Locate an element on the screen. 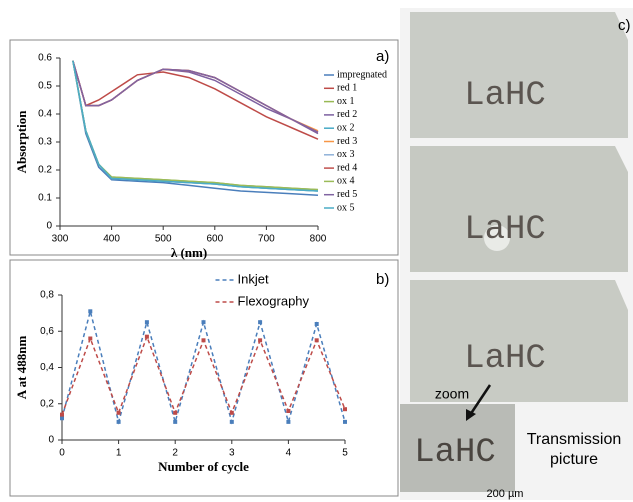 The width and height of the screenshot is (633, 502). y-tick-label: 0,6 is located at coordinates (47, 331).